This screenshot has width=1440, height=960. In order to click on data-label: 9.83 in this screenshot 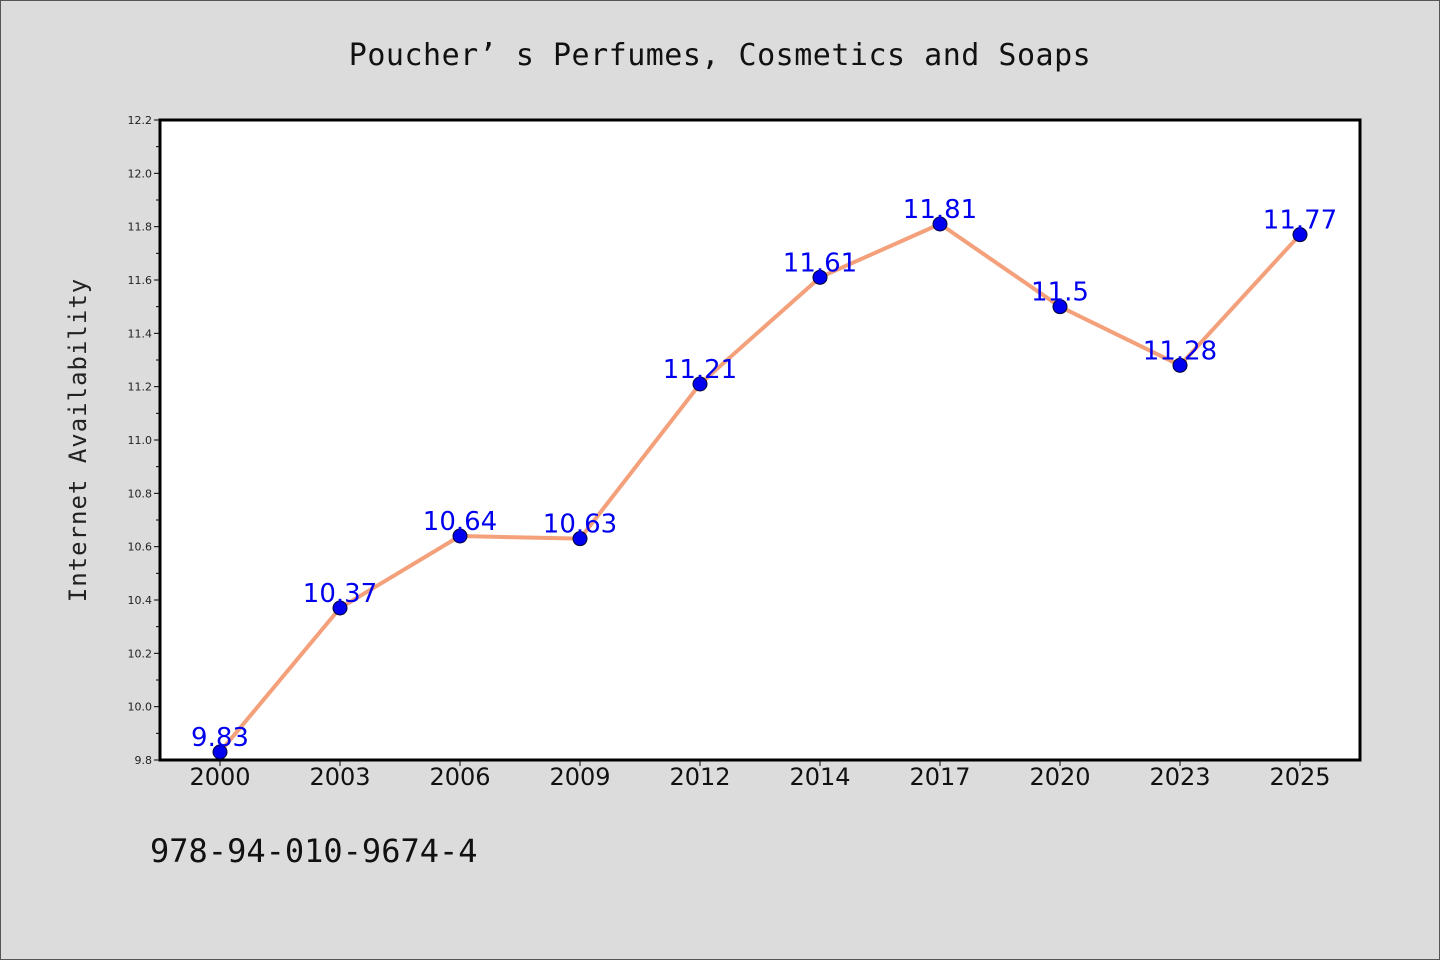, I will do `click(220, 738)`.